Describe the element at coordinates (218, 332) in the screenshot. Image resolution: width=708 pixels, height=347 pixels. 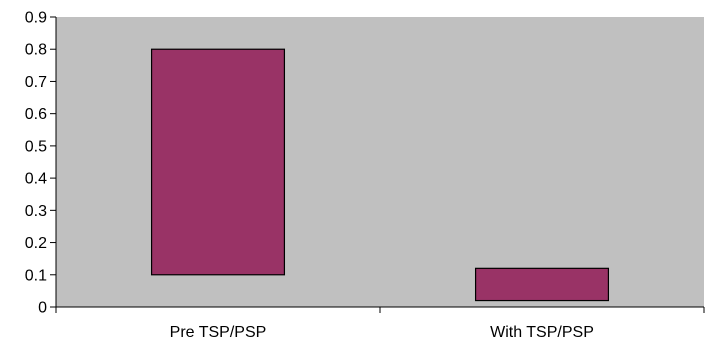
I see `x-category-label: Pre TSP/PSP` at that location.